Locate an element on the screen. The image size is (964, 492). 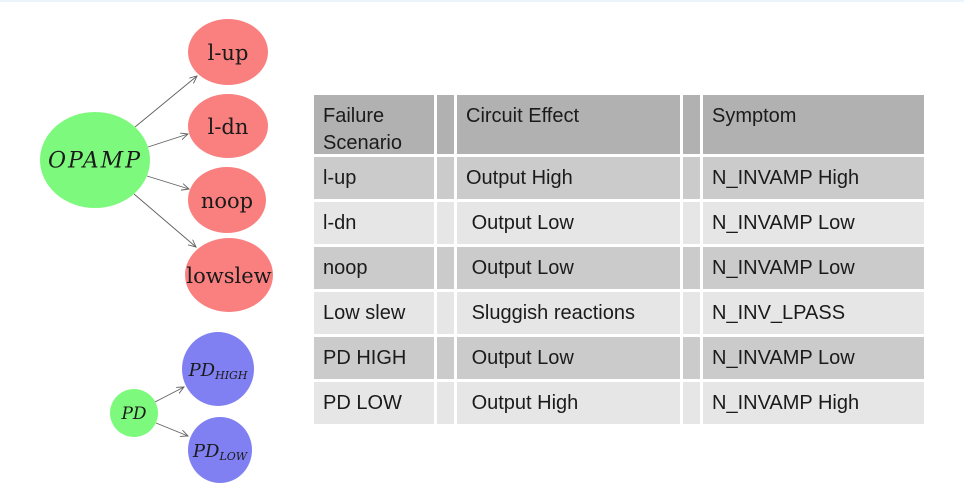
node-lup-label: l-up is located at coordinates (228, 53).